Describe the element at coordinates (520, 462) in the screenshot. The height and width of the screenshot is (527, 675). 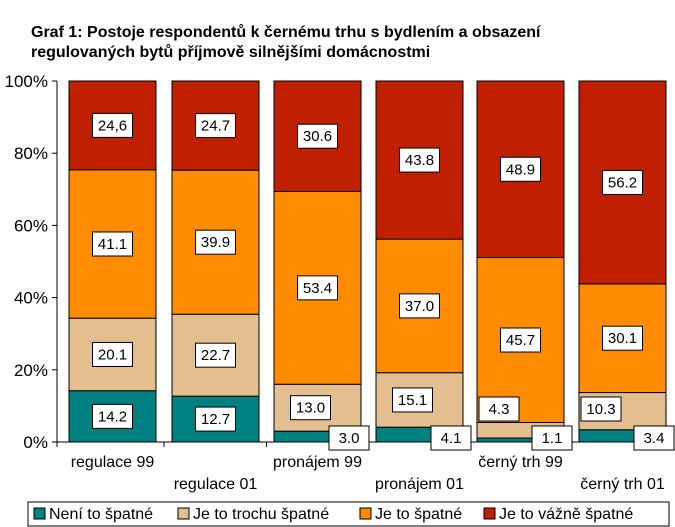
I see `x-category-label: černý trh 99` at that location.